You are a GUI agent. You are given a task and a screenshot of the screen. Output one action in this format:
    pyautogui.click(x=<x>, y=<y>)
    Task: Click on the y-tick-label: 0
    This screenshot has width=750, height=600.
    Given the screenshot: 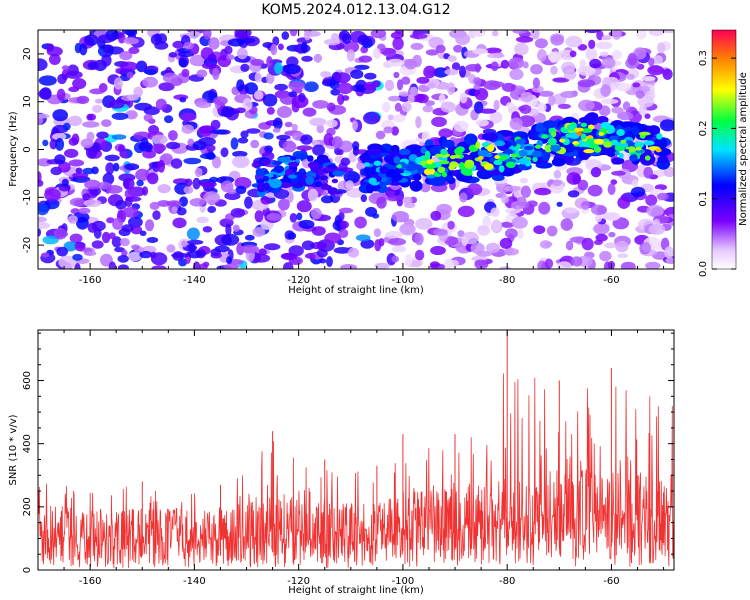 What is the action you would take?
    pyautogui.click(x=27, y=570)
    